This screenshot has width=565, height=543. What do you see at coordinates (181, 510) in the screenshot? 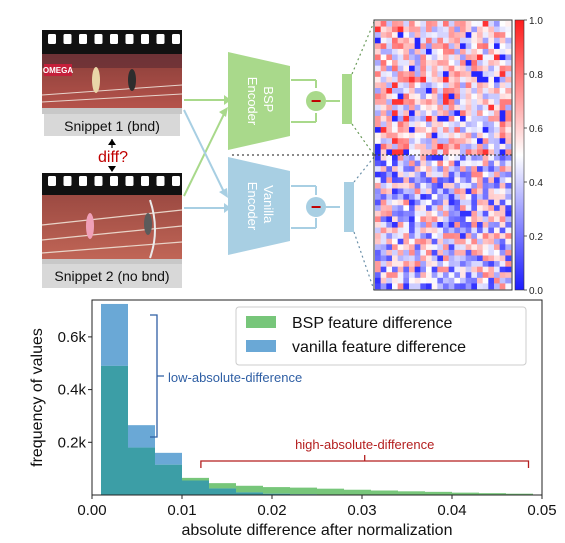
I see `x-tick-label: 0.01` at bounding box center [181, 510].